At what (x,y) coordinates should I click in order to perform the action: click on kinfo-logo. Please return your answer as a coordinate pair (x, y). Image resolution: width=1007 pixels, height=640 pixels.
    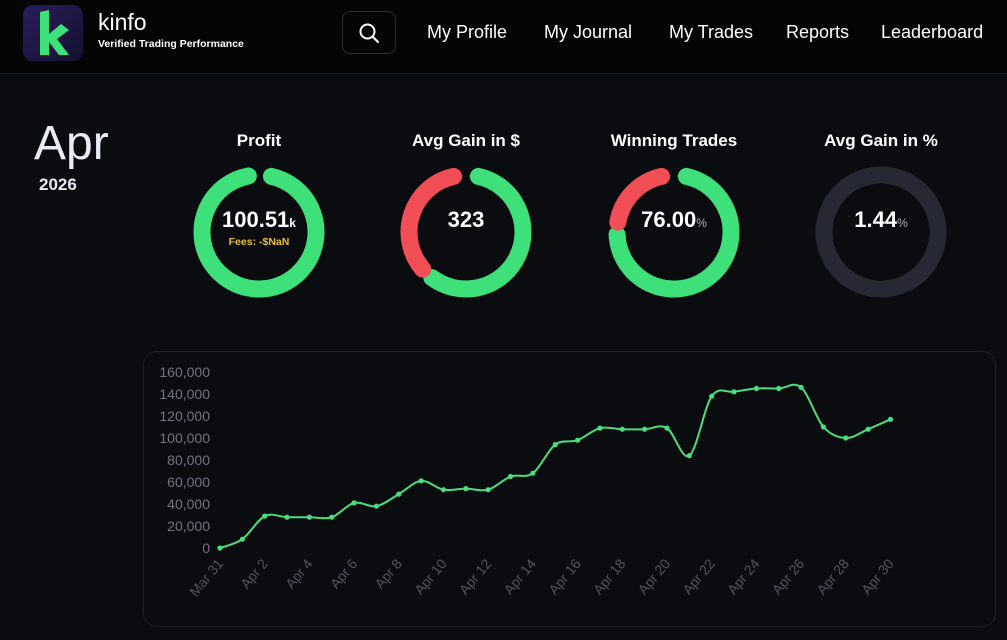
    Looking at the image, I should click on (53, 33).